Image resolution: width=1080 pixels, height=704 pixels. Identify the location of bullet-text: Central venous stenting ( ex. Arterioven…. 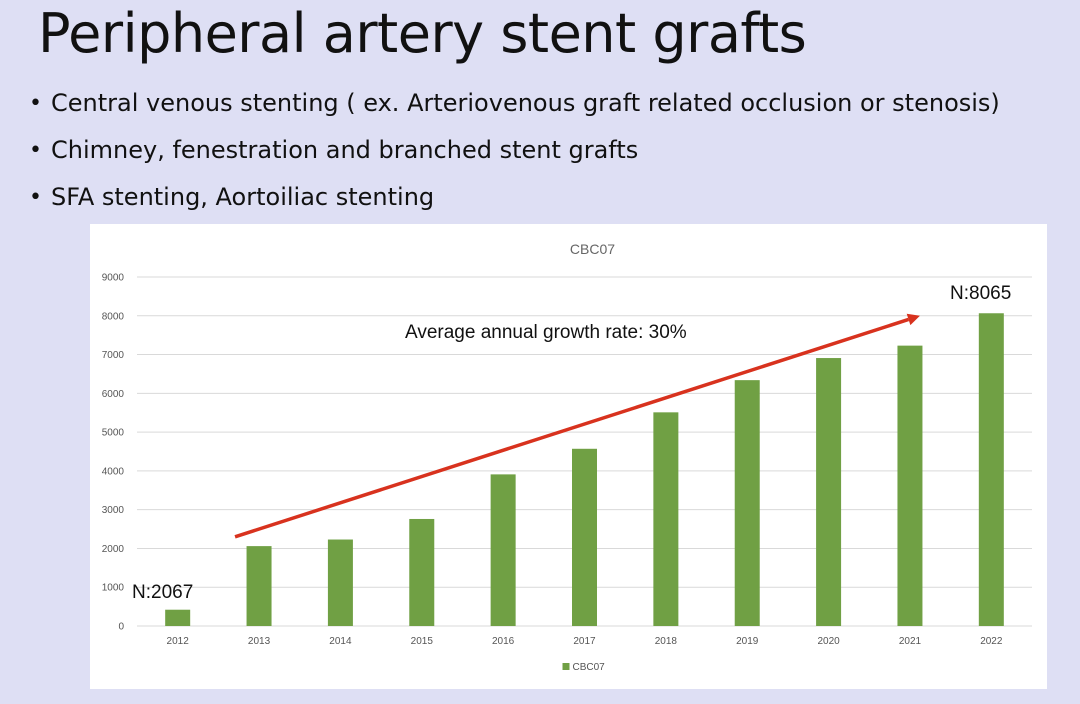
(525, 103).